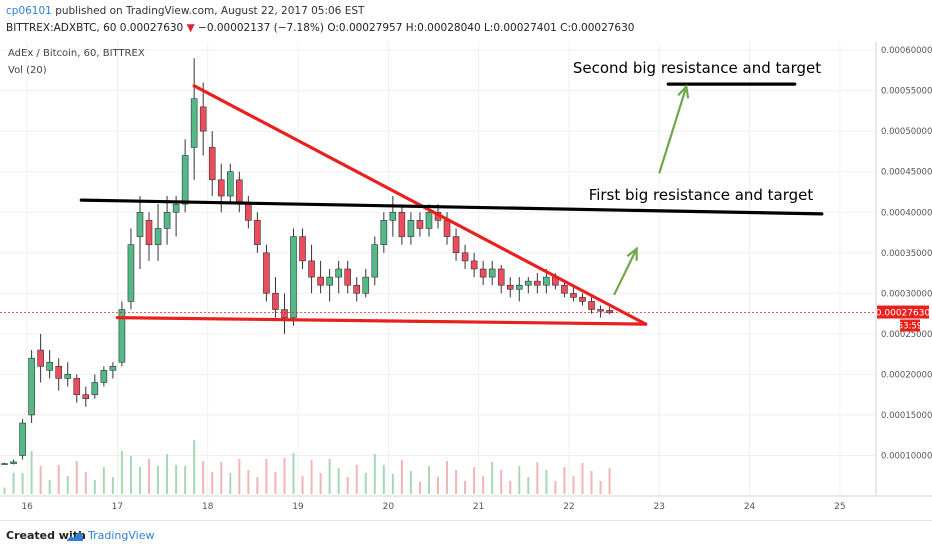 This screenshot has width=932, height=551. Describe the element at coordinates (625, 272) in the screenshot. I see `arrow-shaft` at that location.